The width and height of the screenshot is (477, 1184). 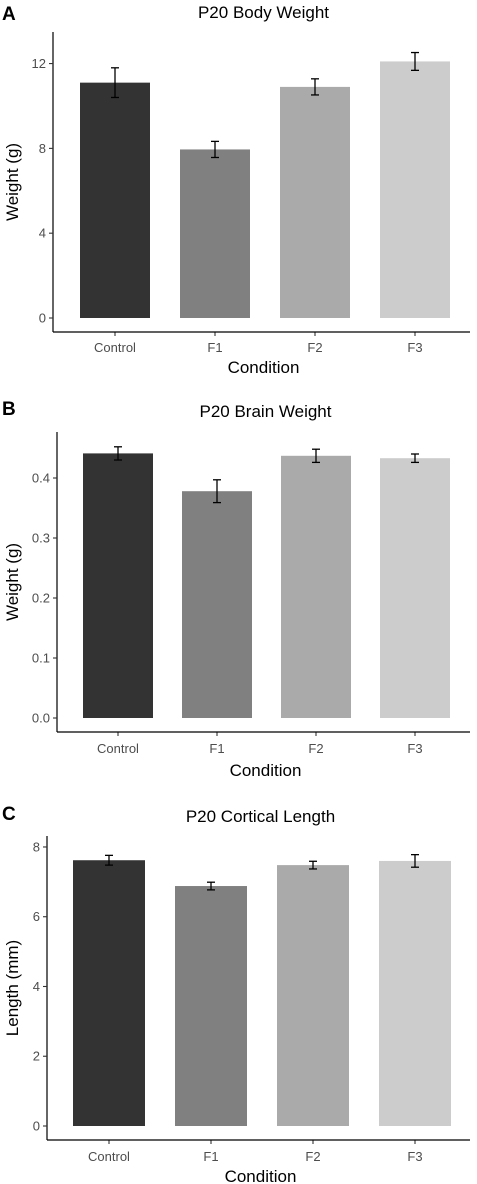 I want to click on panel-letter: A, so click(x=9, y=14).